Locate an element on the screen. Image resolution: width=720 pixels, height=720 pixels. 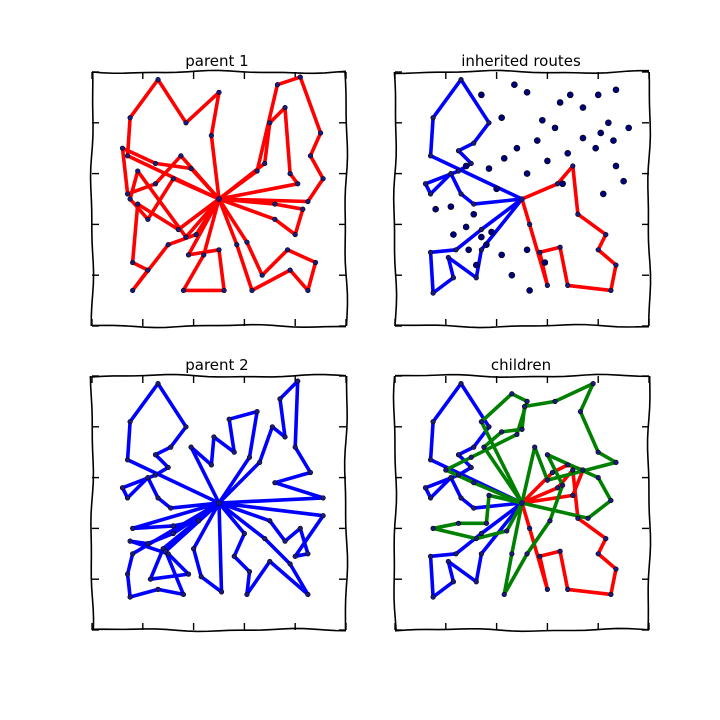
depot-point is located at coordinates (219, 199).